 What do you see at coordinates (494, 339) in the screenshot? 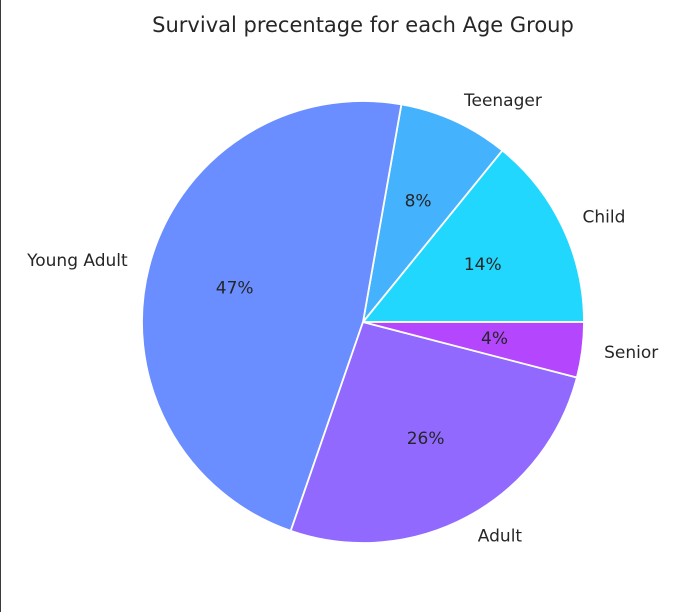
I see `slice-percent-senior: 4%` at bounding box center [494, 339].